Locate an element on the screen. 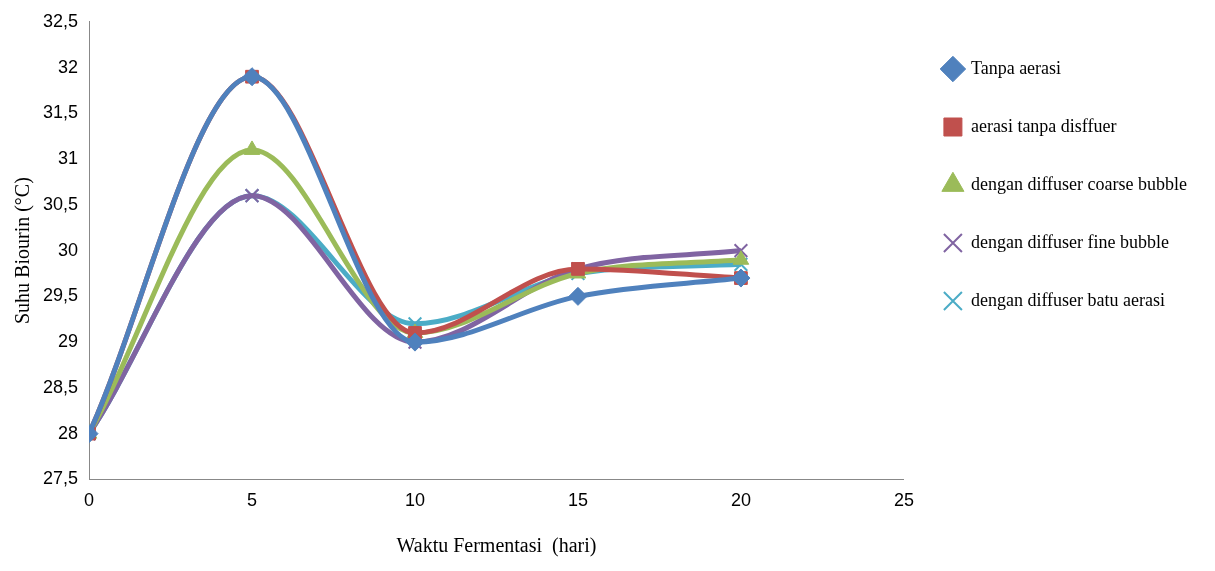 The width and height of the screenshot is (1215, 571). x-axis-title: Waktu Fermentasi (hari) is located at coordinates (496, 546).